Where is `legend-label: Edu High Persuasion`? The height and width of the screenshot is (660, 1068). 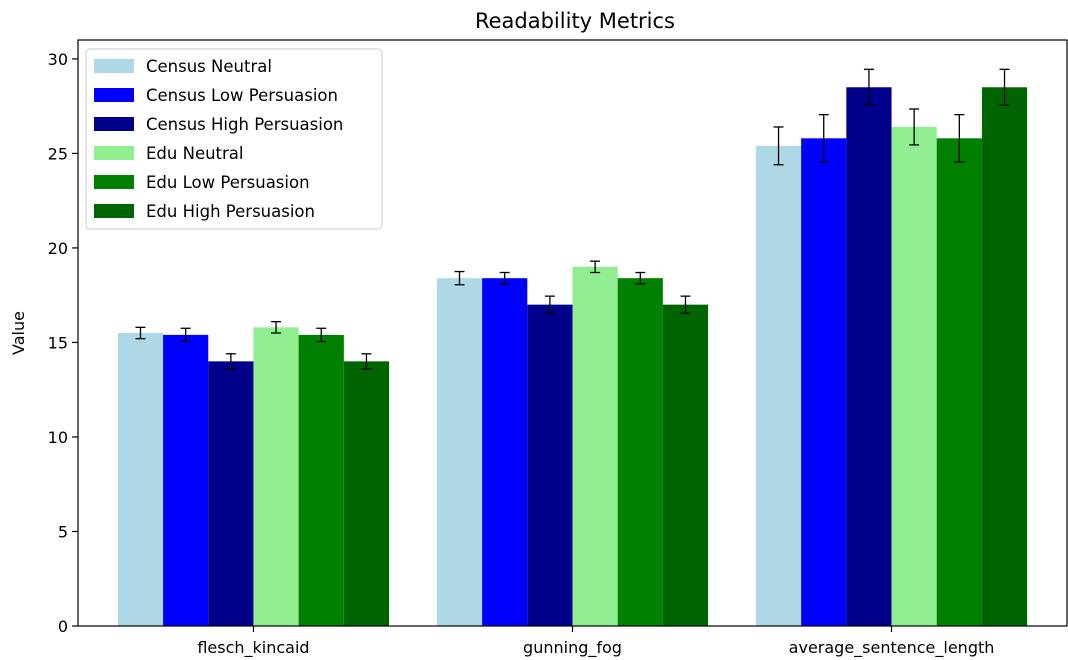
legend-label: Edu High Persuasion is located at coordinates (230, 211).